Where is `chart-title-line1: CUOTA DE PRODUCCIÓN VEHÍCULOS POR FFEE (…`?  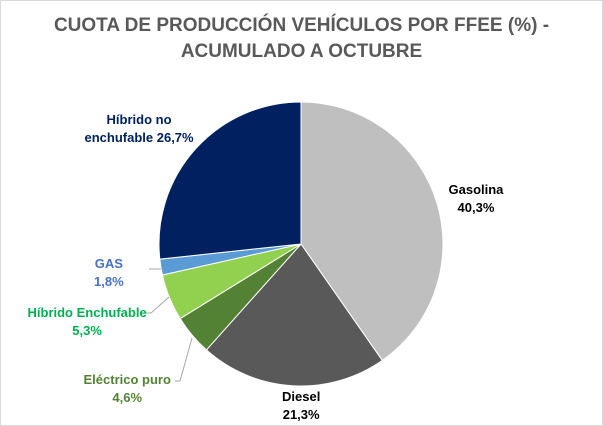
chart-title-line1: CUOTA DE PRODUCCIÓN VEHÍCULOS POR FFEE (… is located at coordinates (301, 25).